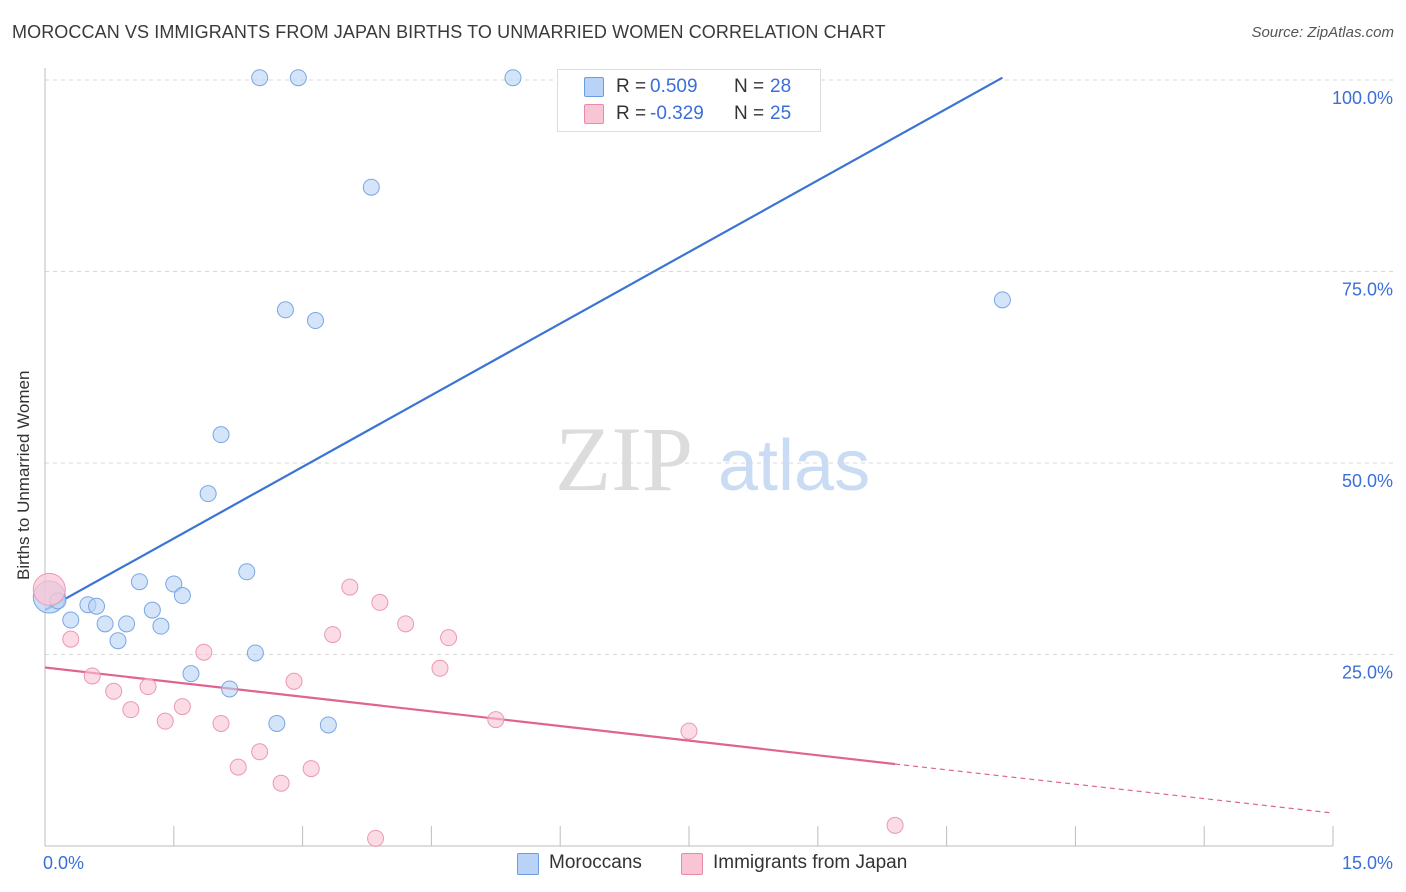 The height and width of the screenshot is (892, 1406). What do you see at coordinates (674, 86) in the screenshot?
I see `r-value: 0.509` at bounding box center [674, 86].